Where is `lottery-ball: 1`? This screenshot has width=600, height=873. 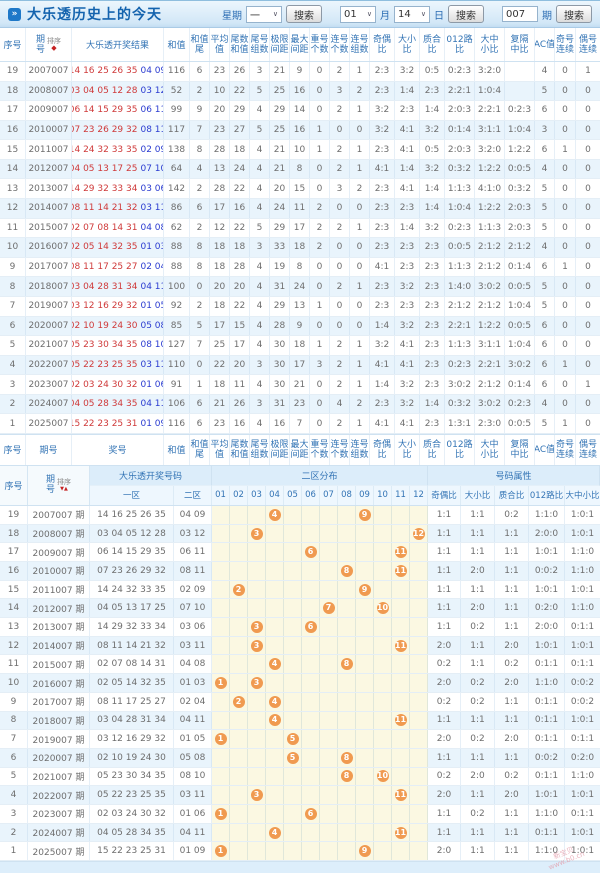
lottery-ball: 1 is located at coordinates (220, 813).